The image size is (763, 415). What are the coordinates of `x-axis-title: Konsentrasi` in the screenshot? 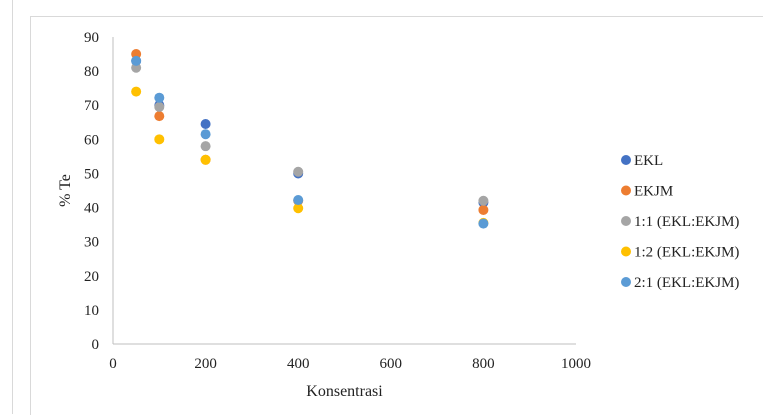 It's located at (344, 391).